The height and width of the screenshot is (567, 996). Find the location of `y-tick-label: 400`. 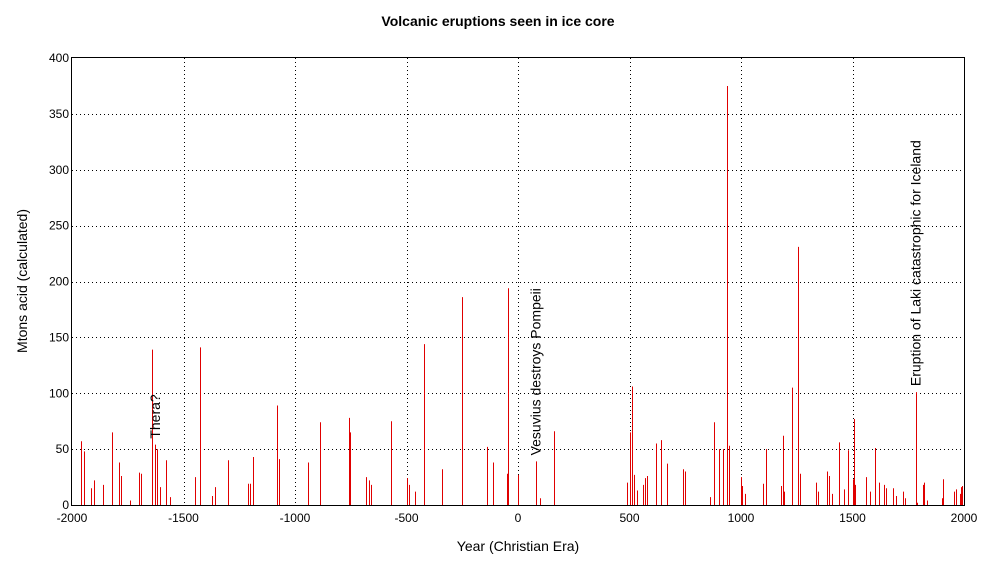

y-tick-label: 400 is located at coordinates (59, 58).